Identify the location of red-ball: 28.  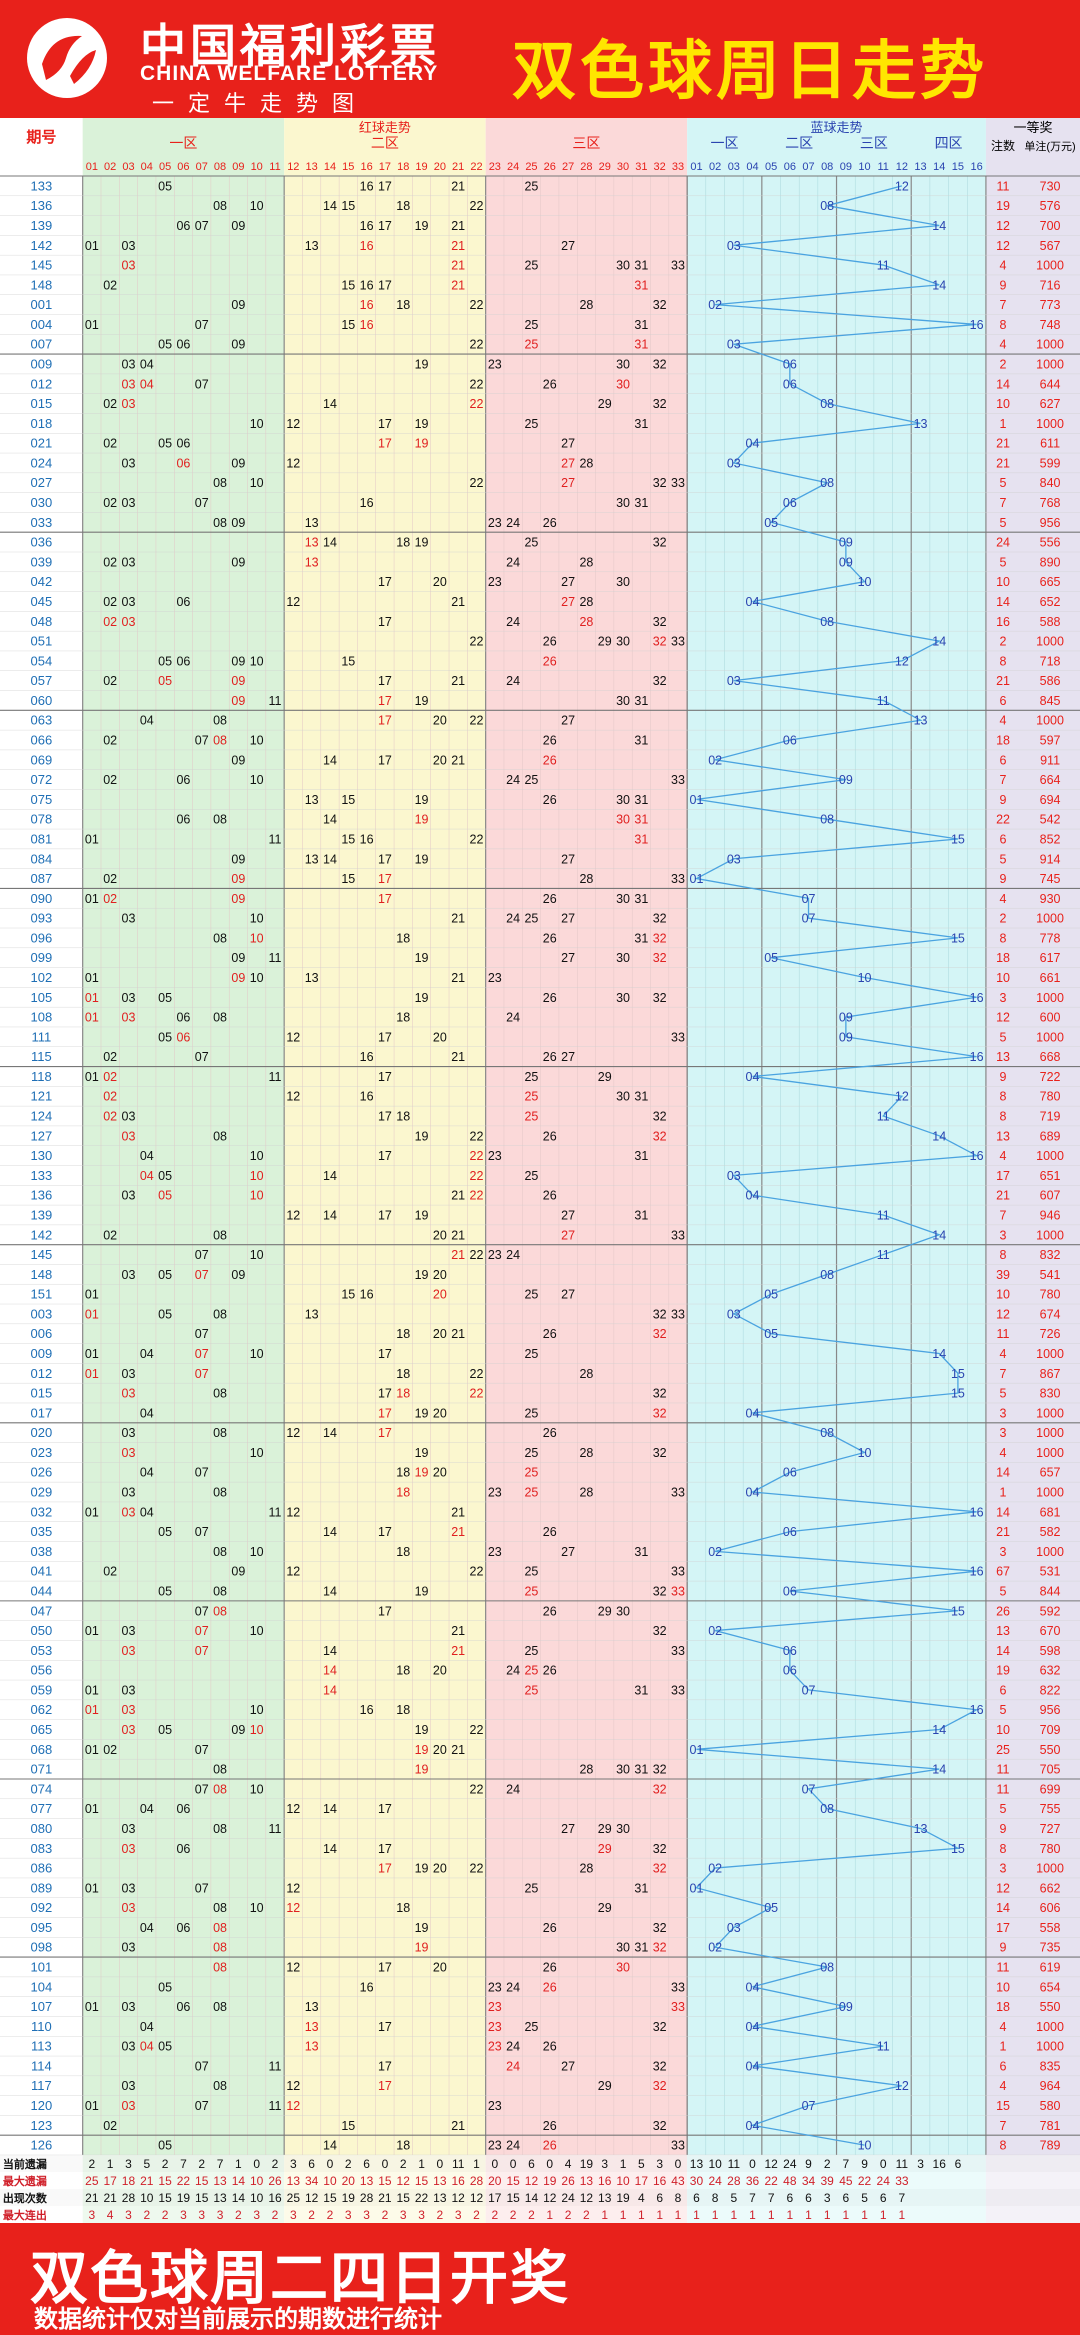
(586, 1493).